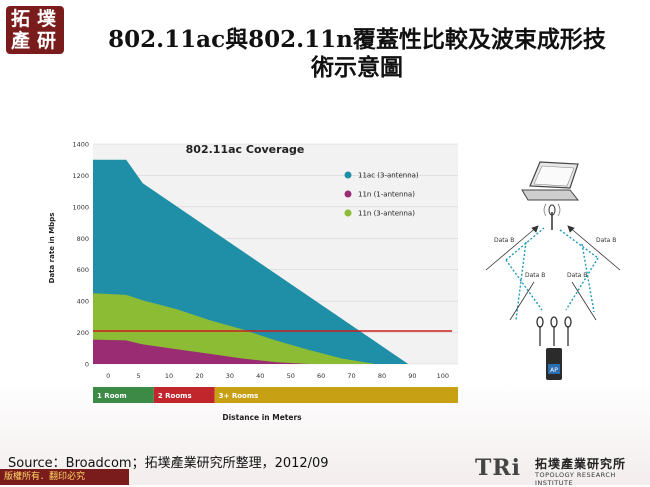 The height and width of the screenshot is (487, 650). I want to click on access-point-icon: AP, so click(554, 364).